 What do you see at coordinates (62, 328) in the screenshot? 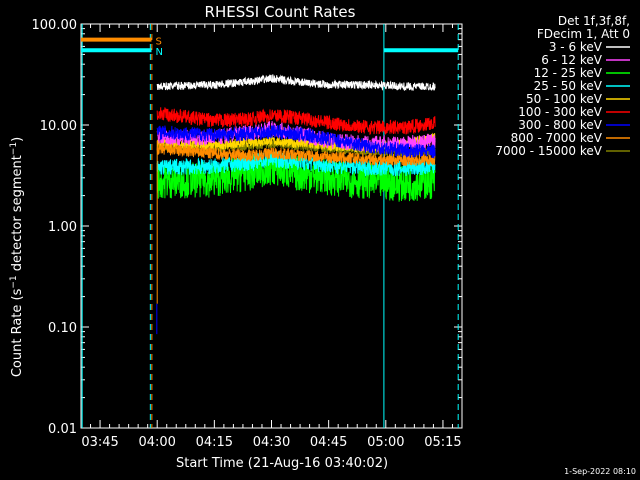
I see `y-tick-label: 0.10` at bounding box center [62, 328].